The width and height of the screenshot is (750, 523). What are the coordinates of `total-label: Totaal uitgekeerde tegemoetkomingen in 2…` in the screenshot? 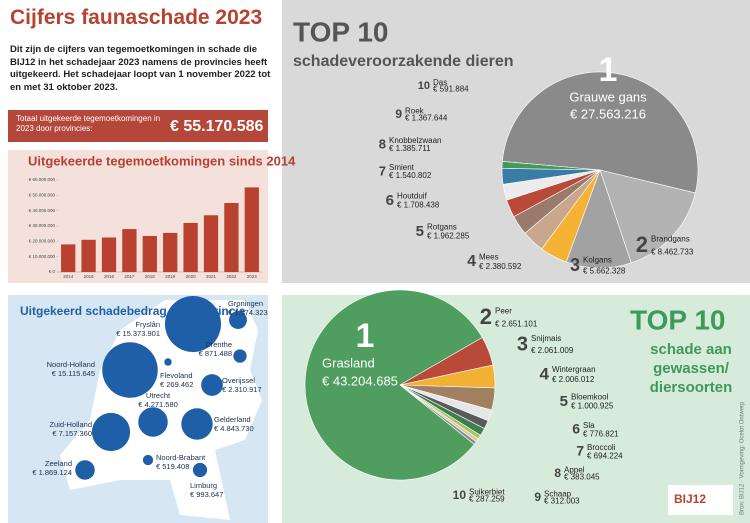 It's located at (88, 123).